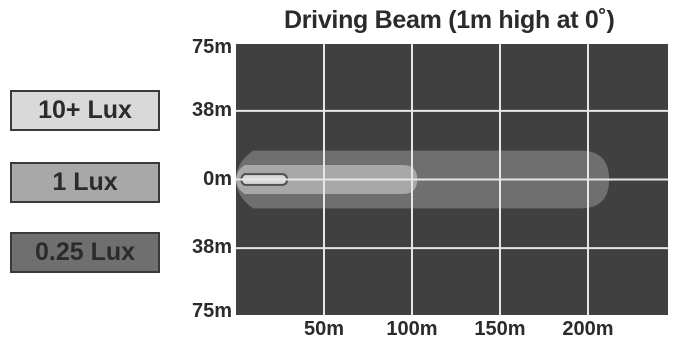 This screenshot has width=678, height=345. I want to click on x-tick-label: 100m, so click(412, 329).